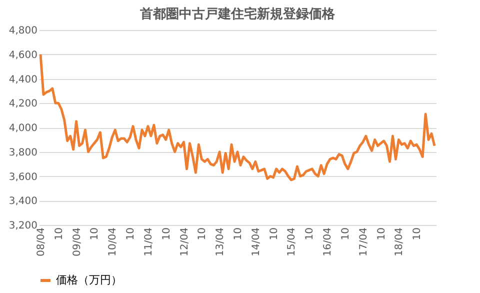  I want to click on y-tick-label: 3,800, so click(23, 152).